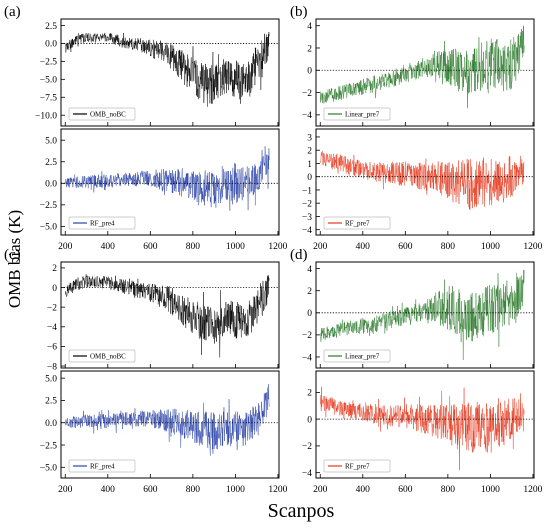  I want to click on y-tick-label: 3, so click(309, 138).